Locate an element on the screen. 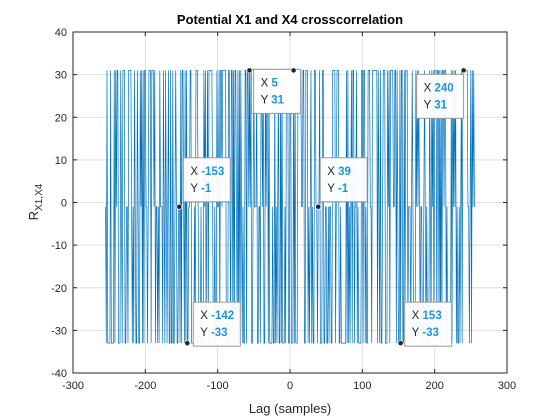 This screenshot has height=420, width=560. datatip-x-text: X -142 is located at coordinates (217, 316).